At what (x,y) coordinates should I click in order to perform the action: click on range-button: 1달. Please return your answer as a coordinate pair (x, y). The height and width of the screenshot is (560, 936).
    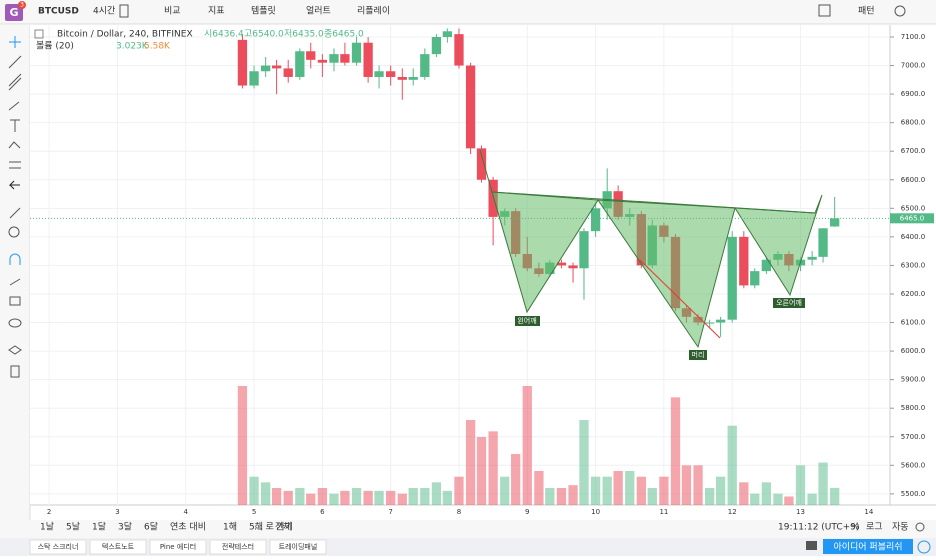
    Looking at the image, I should click on (99, 527).